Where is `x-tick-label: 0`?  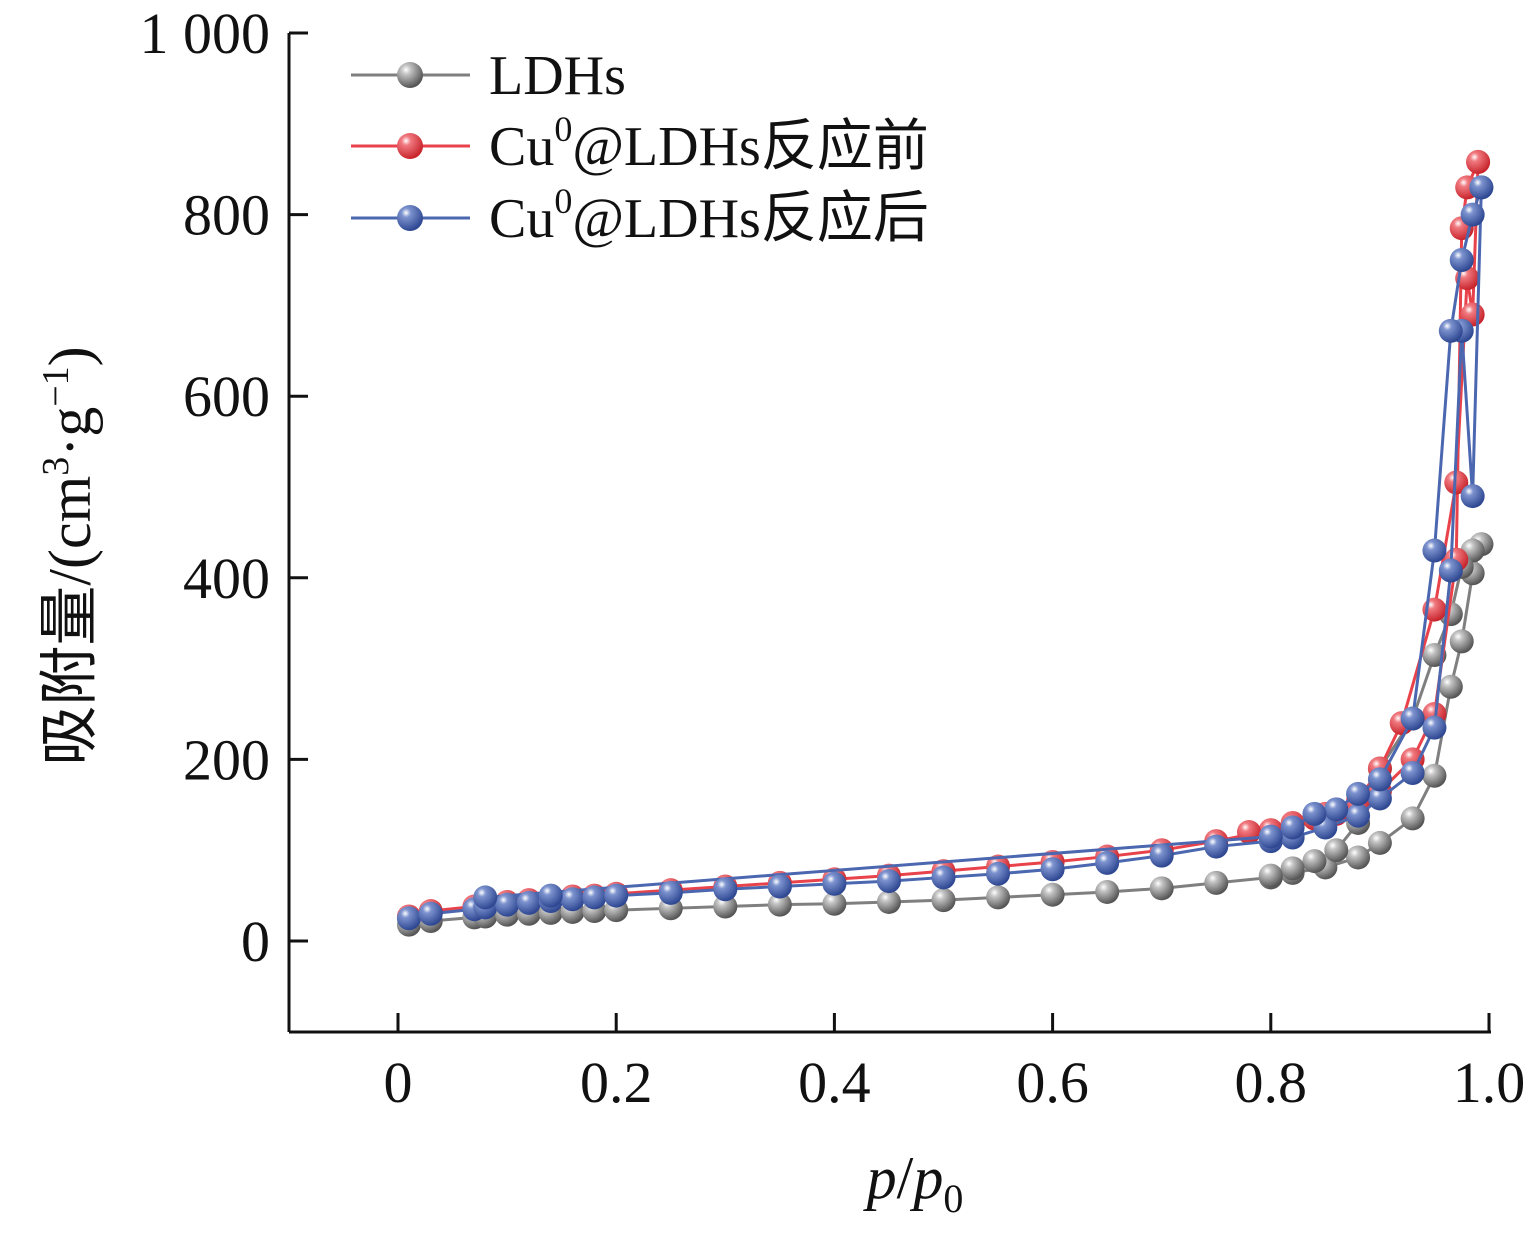 x-tick-label: 0 is located at coordinates (398, 1082).